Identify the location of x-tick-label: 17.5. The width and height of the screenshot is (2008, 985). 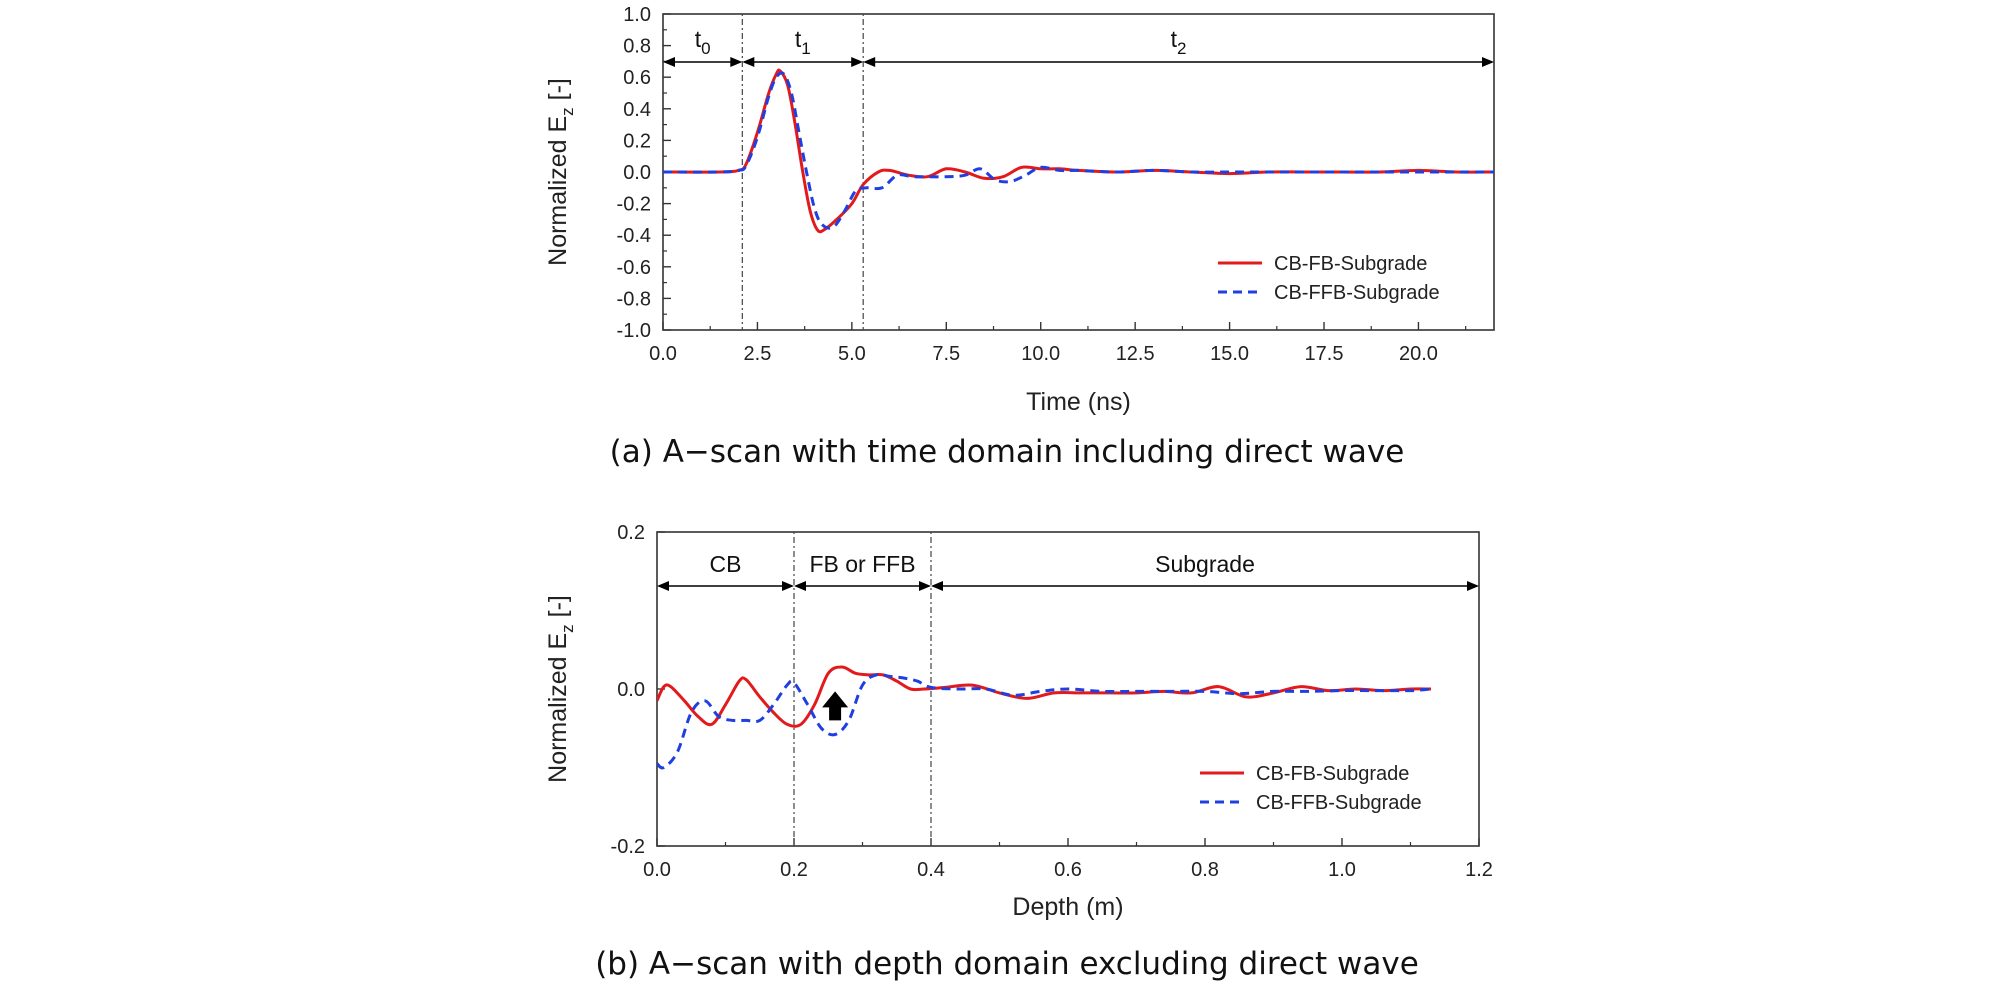
(1324, 354).